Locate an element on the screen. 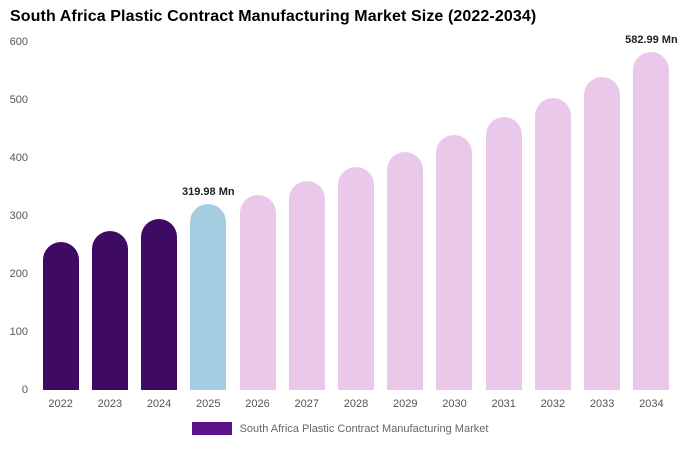 The height and width of the screenshot is (450, 680). bar-2031 is located at coordinates (503, 253).